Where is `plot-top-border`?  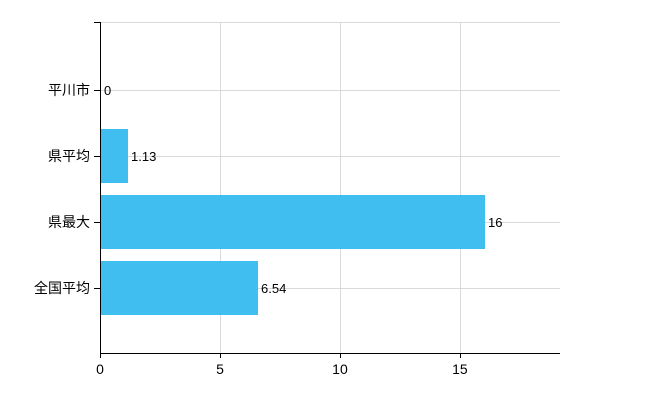 plot-top-border is located at coordinates (330, 22).